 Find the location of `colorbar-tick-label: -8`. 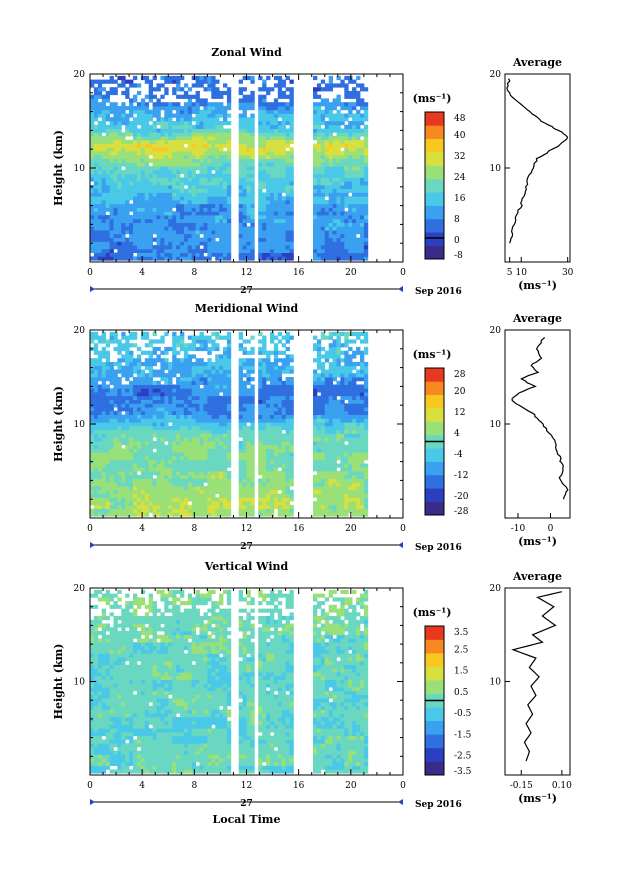

colorbar-tick-label: -8 is located at coordinates (458, 256).